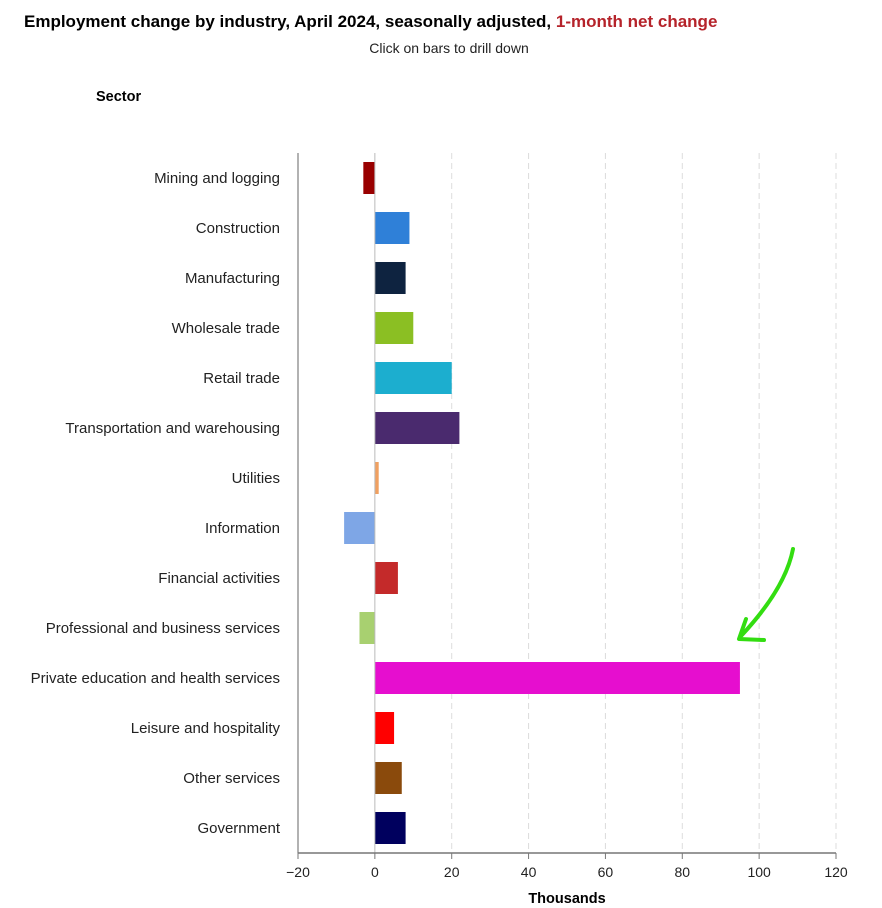 Image resolution: width=882 pixels, height=908 pixels. Describe the element at coordinates (206, 728) in the screenshot. I see `category-label: Leisure and hospitality` at that location.